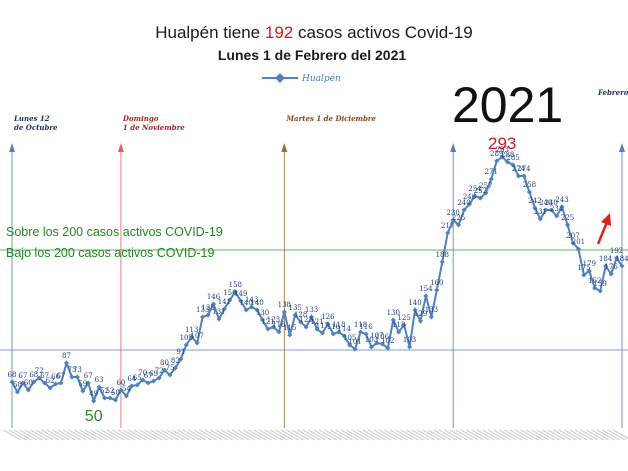  What do you see at coordinates (114, 232) in the screenshot?
I see `band-label: Sobre los 200 casos activos COVID-19` at bounding box center [114, 232].